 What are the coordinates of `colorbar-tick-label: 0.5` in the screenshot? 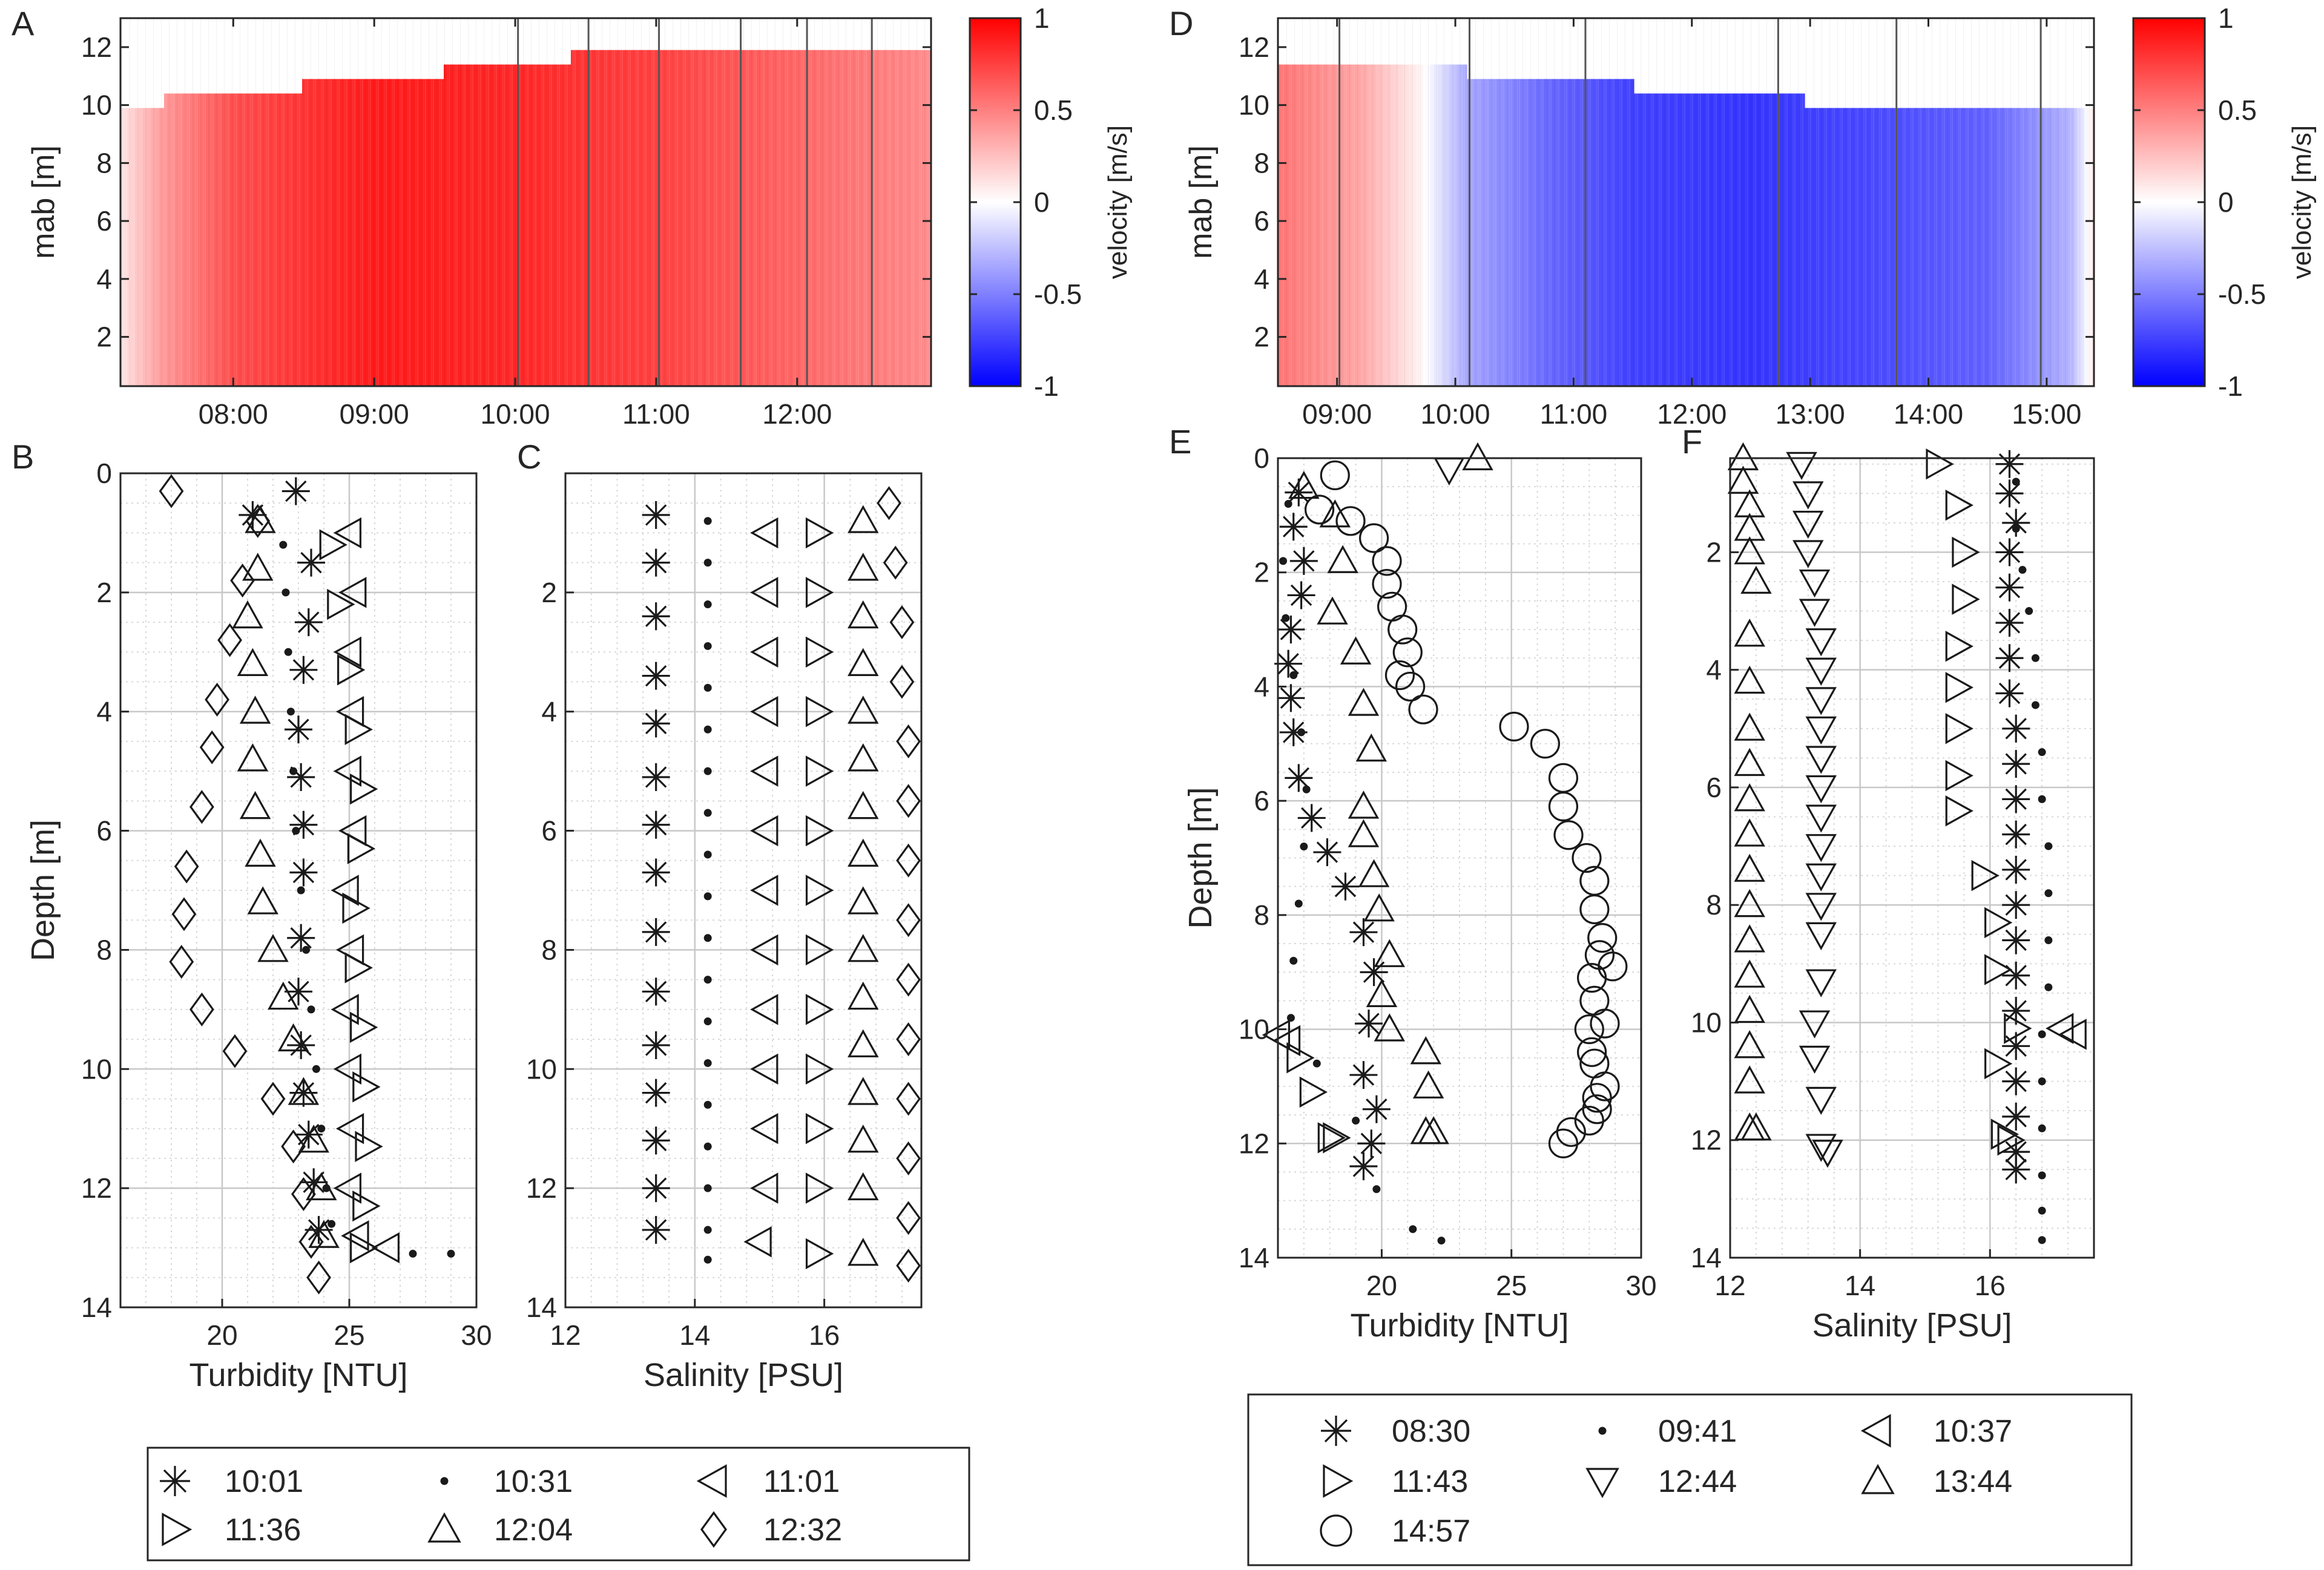 It's located at (1053, 110).